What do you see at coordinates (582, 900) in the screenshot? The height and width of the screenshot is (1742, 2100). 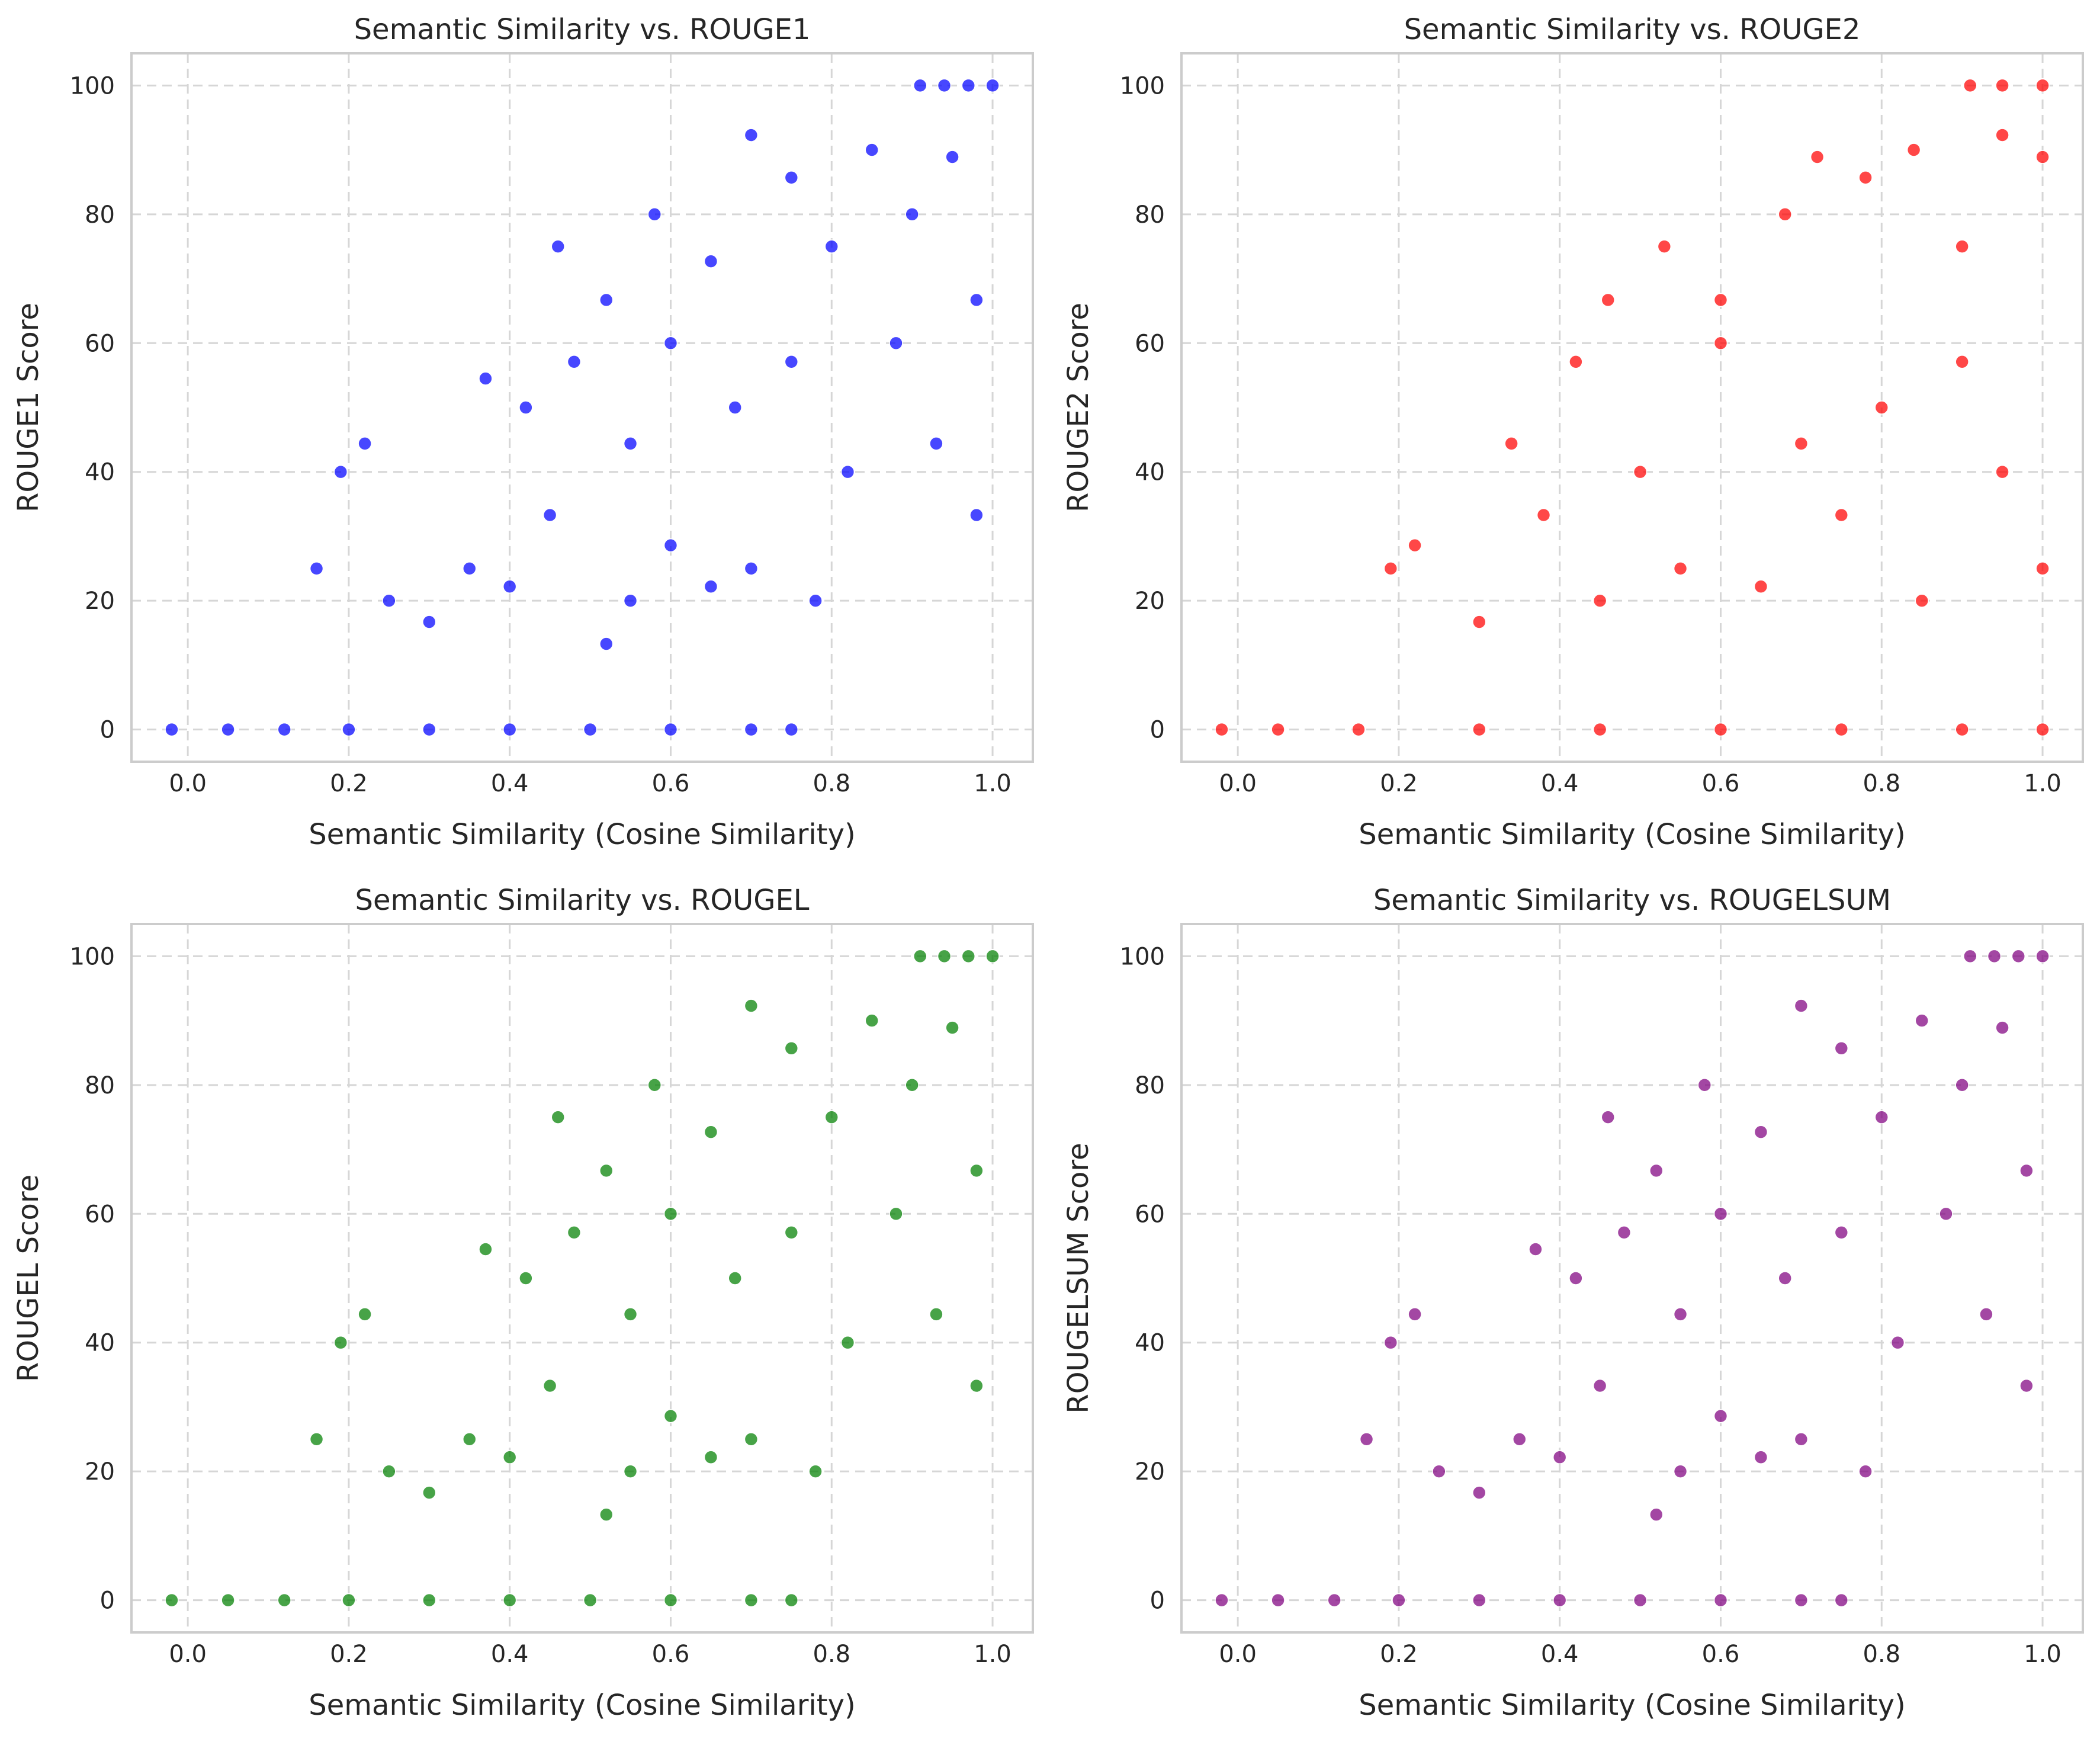 I see `chart-title: Semantic Similarity vs. ROUGEL` at bounding box center [582, 900].